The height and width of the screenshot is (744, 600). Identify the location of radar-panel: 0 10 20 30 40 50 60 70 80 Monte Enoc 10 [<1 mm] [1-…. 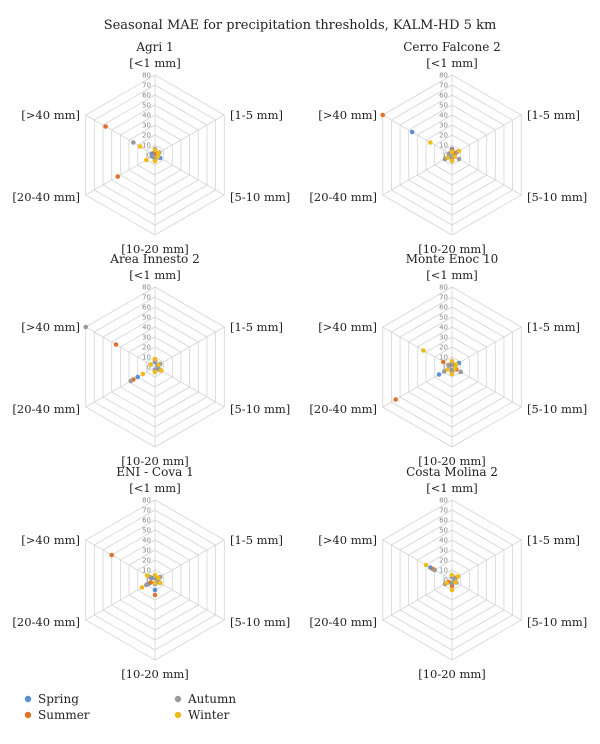
(448, 360).